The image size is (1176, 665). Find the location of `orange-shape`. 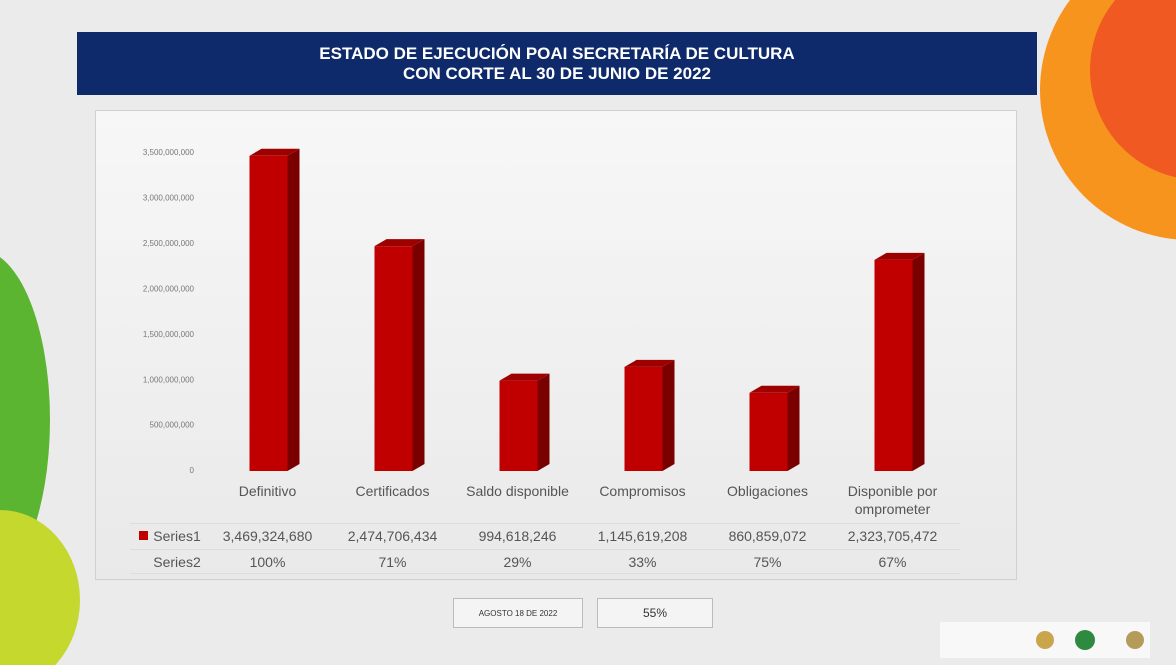

orange-shape is located at coordinates (1133, 89).